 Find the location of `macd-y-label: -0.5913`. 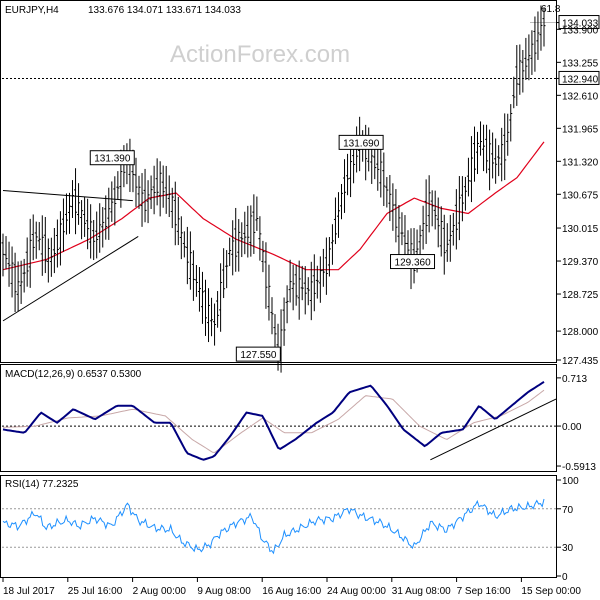

macd-y-label: -0.5913 is located at coordinates (579, 467).